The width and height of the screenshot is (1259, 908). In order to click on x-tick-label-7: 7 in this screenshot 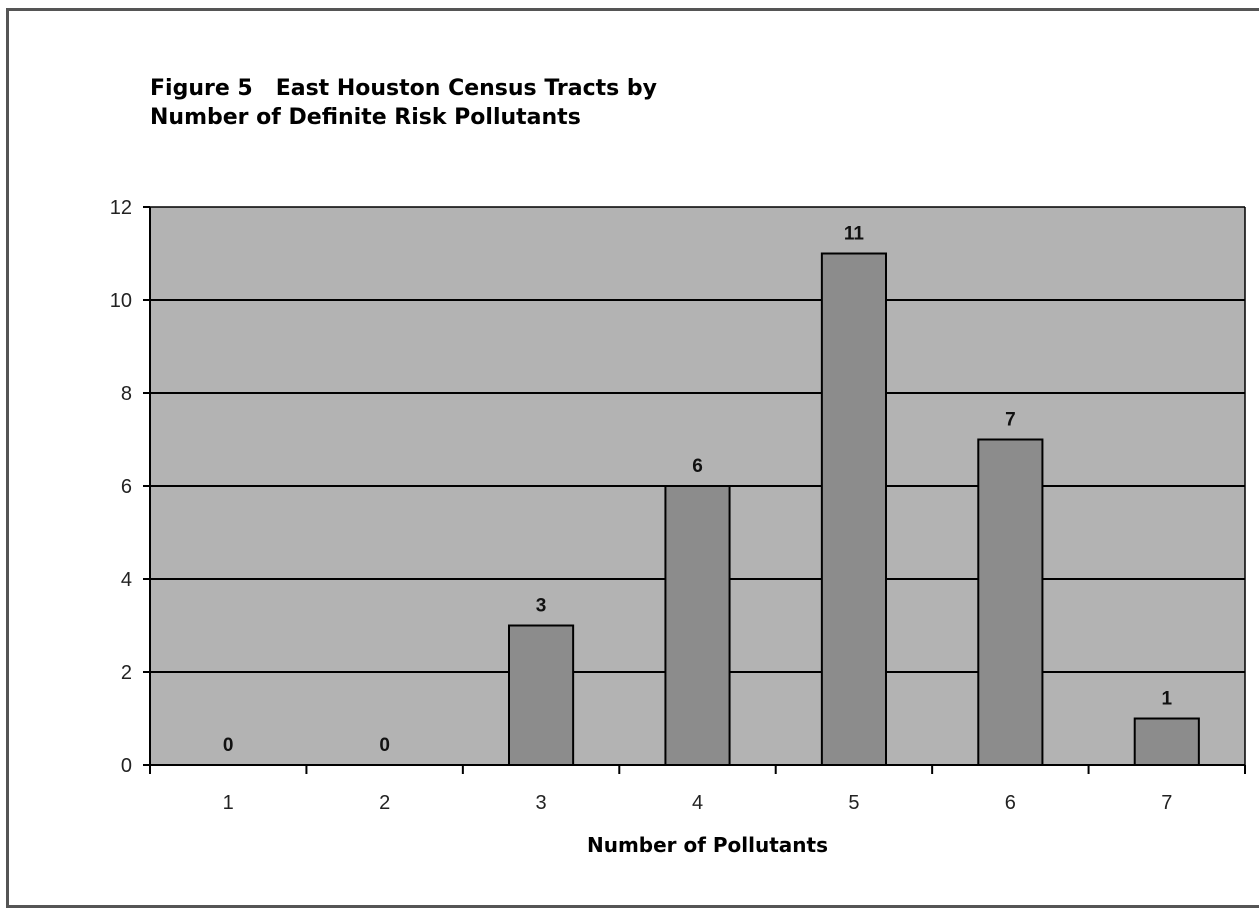, I will do `click(1166, 803)`.